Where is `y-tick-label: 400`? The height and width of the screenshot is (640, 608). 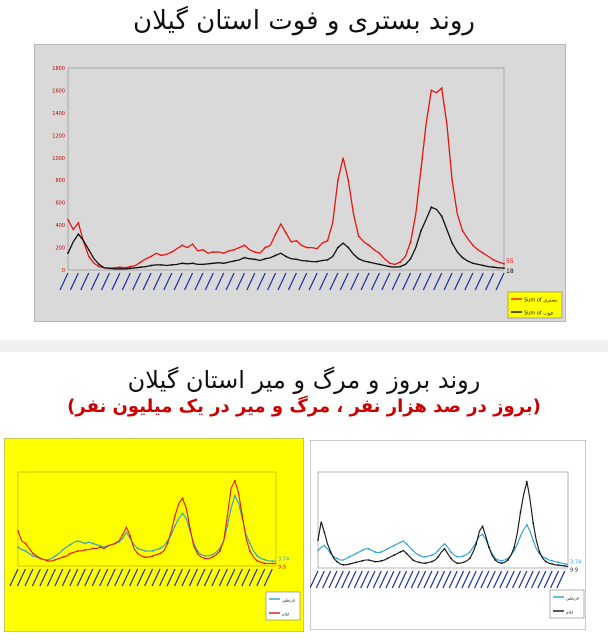
y-tick-label: 400 is located at coordinates (60, 226).